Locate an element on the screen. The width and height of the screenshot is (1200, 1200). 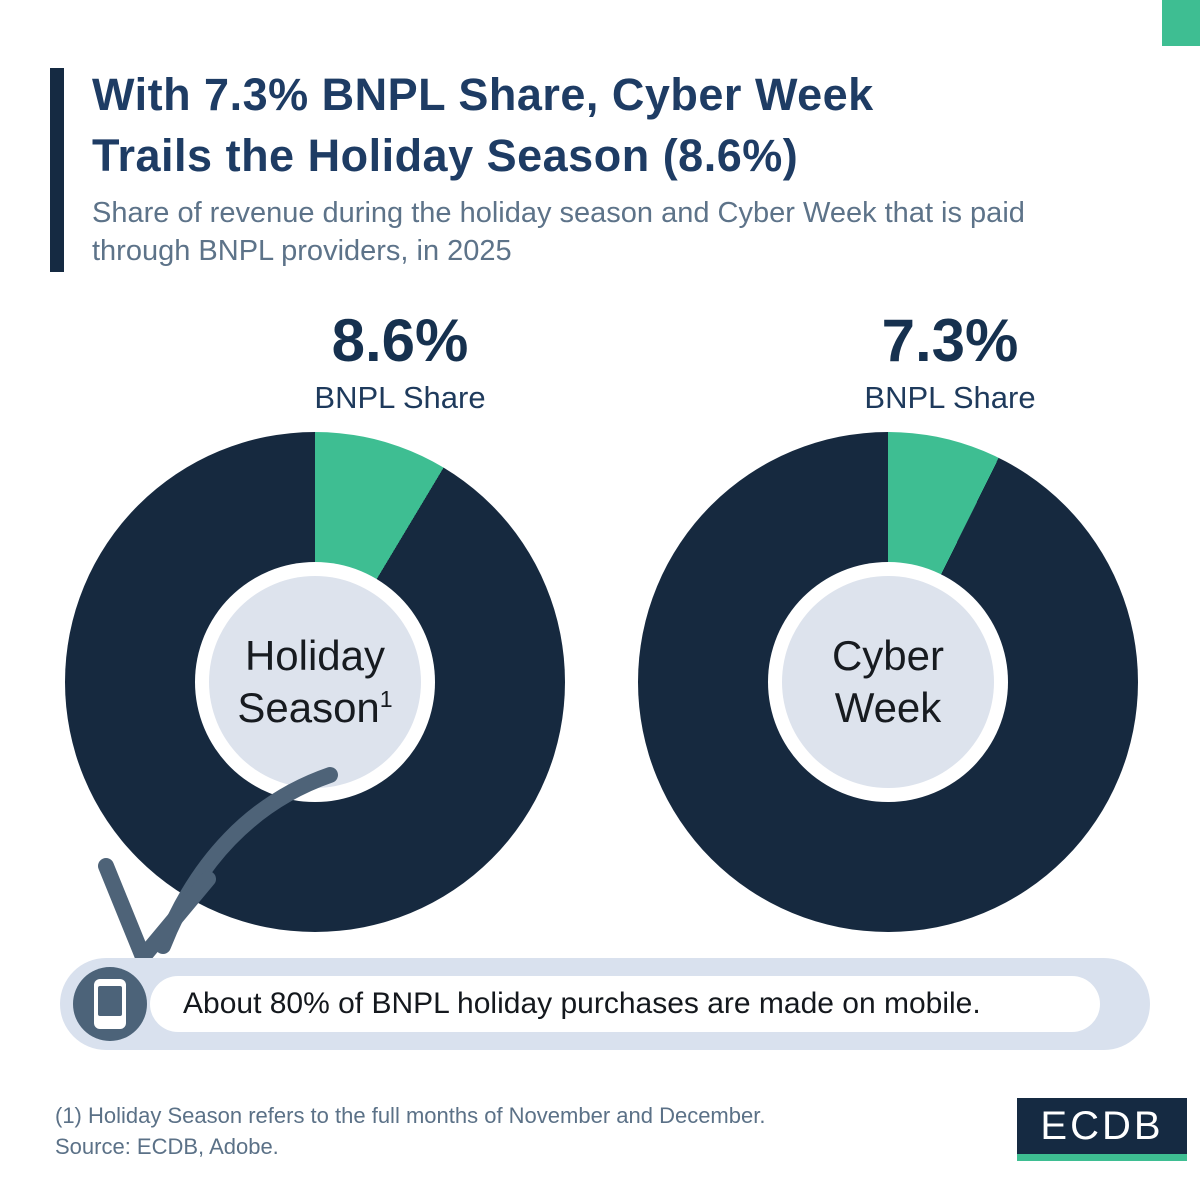
cyber-week-stat: 7.3% BNPL Share is located at coordinates (950, 363).